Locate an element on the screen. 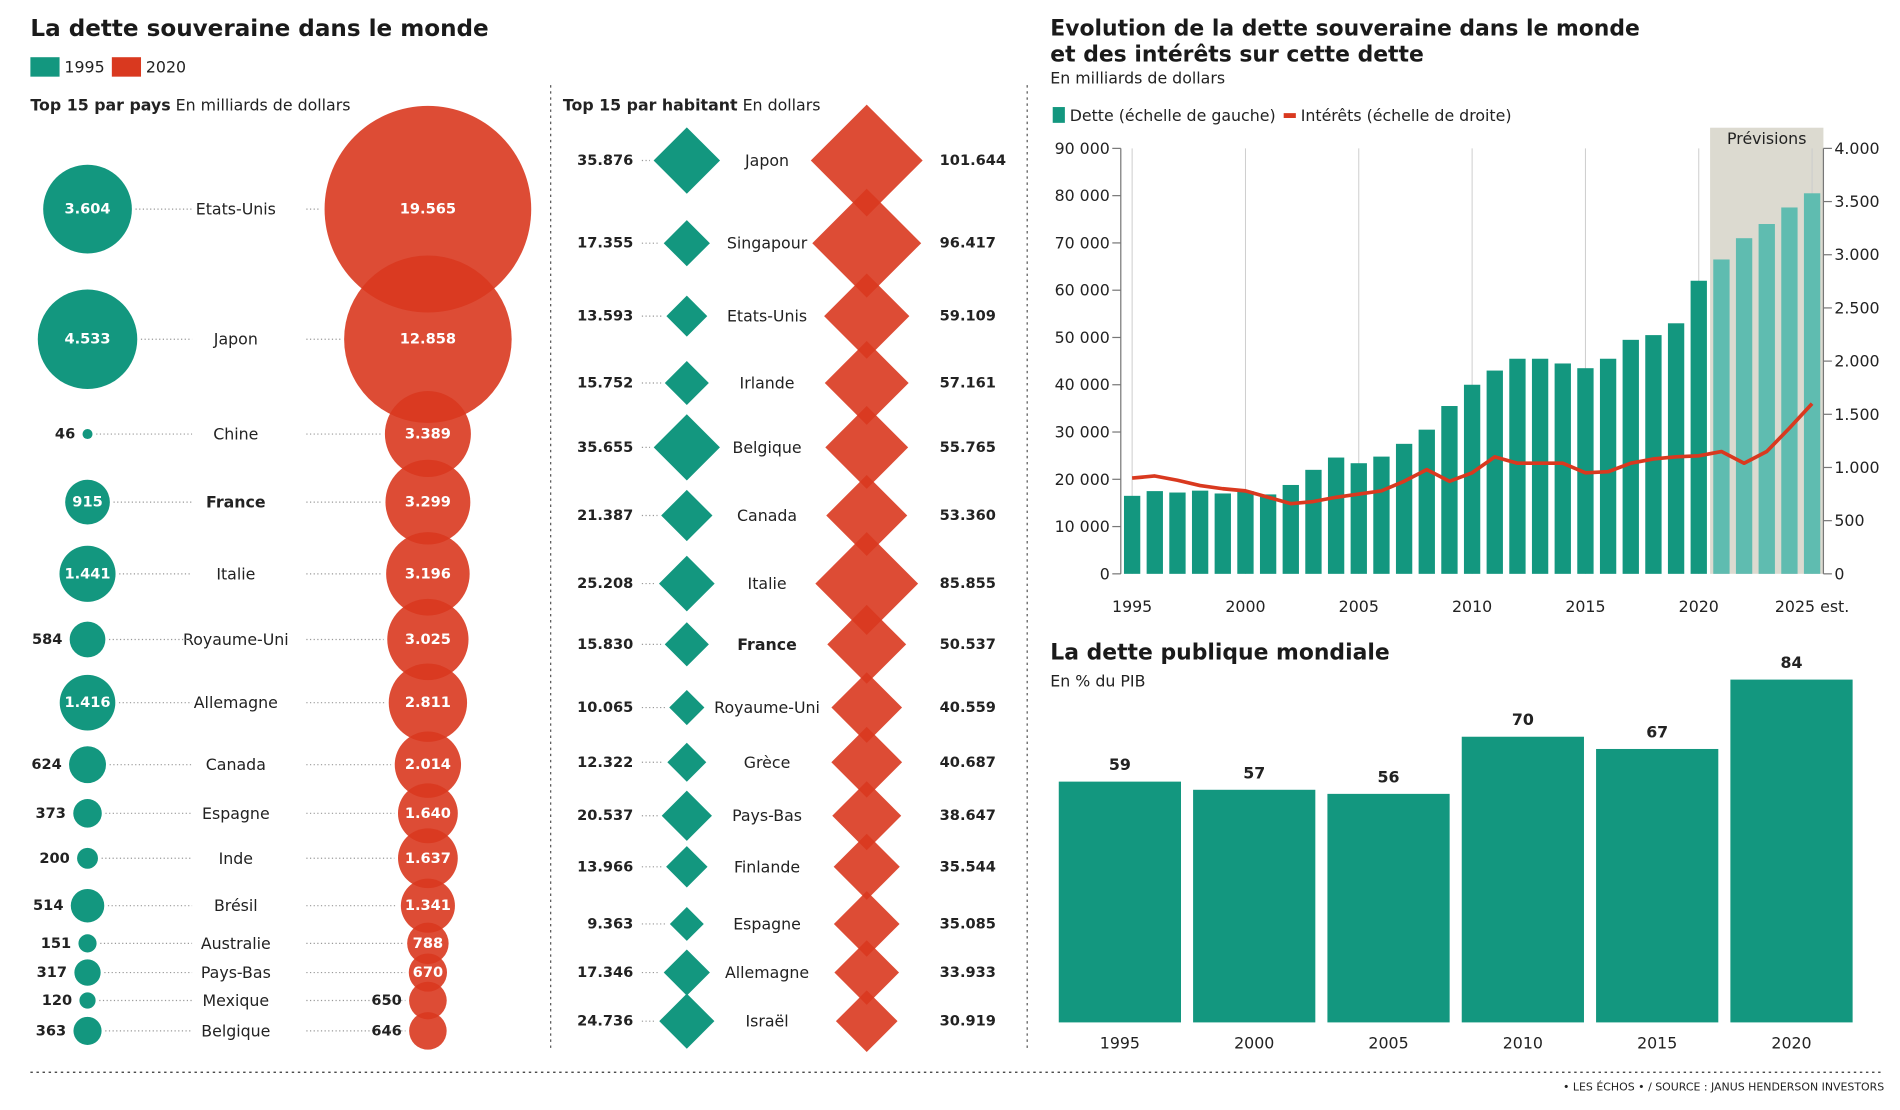  chart-title: La dette publique mondiale is located at coordinates (1219, 652).